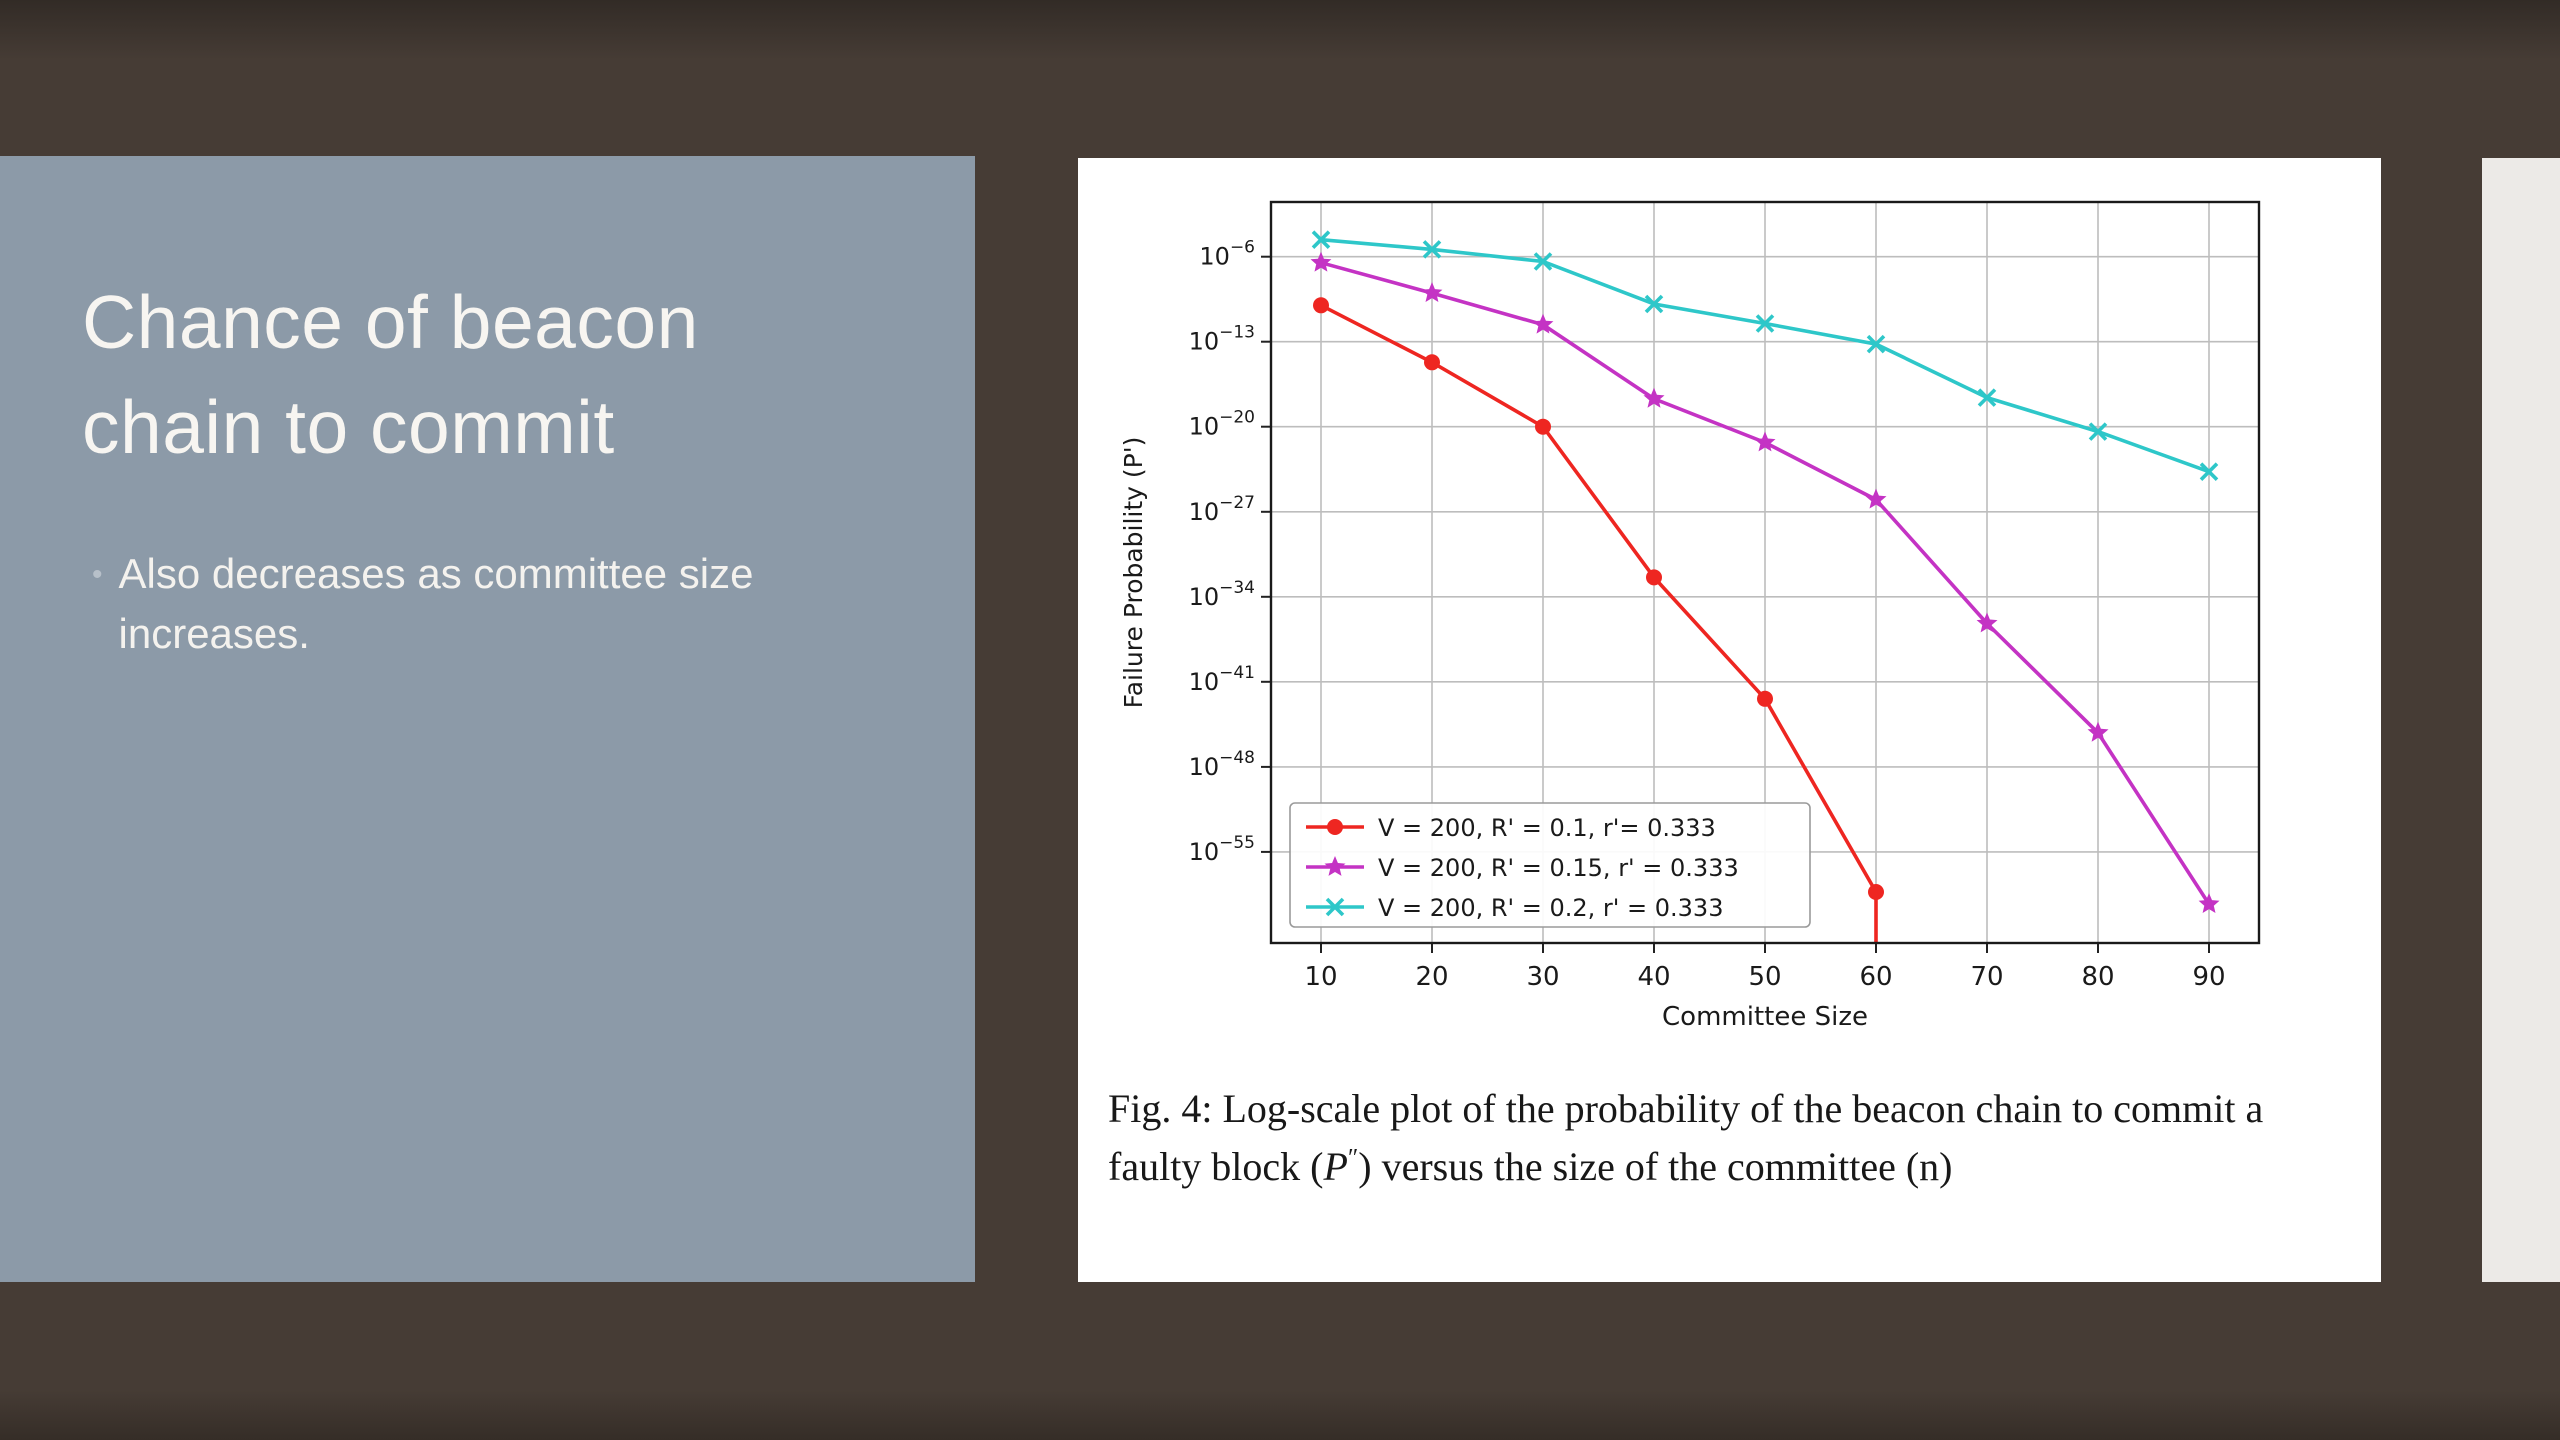 The image size is (2560, 1440). Describe the element at coordinates (1431, 977) in the screenshot. I see `svg-text: 20` at that location.